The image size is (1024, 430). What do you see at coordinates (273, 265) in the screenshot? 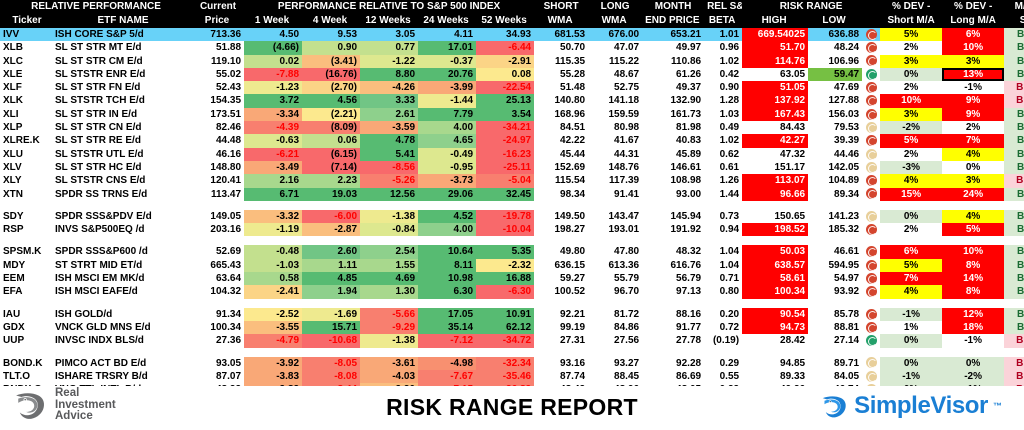
I see `cell-perf-1-week: -1.03` at bounding box center [273, 265].